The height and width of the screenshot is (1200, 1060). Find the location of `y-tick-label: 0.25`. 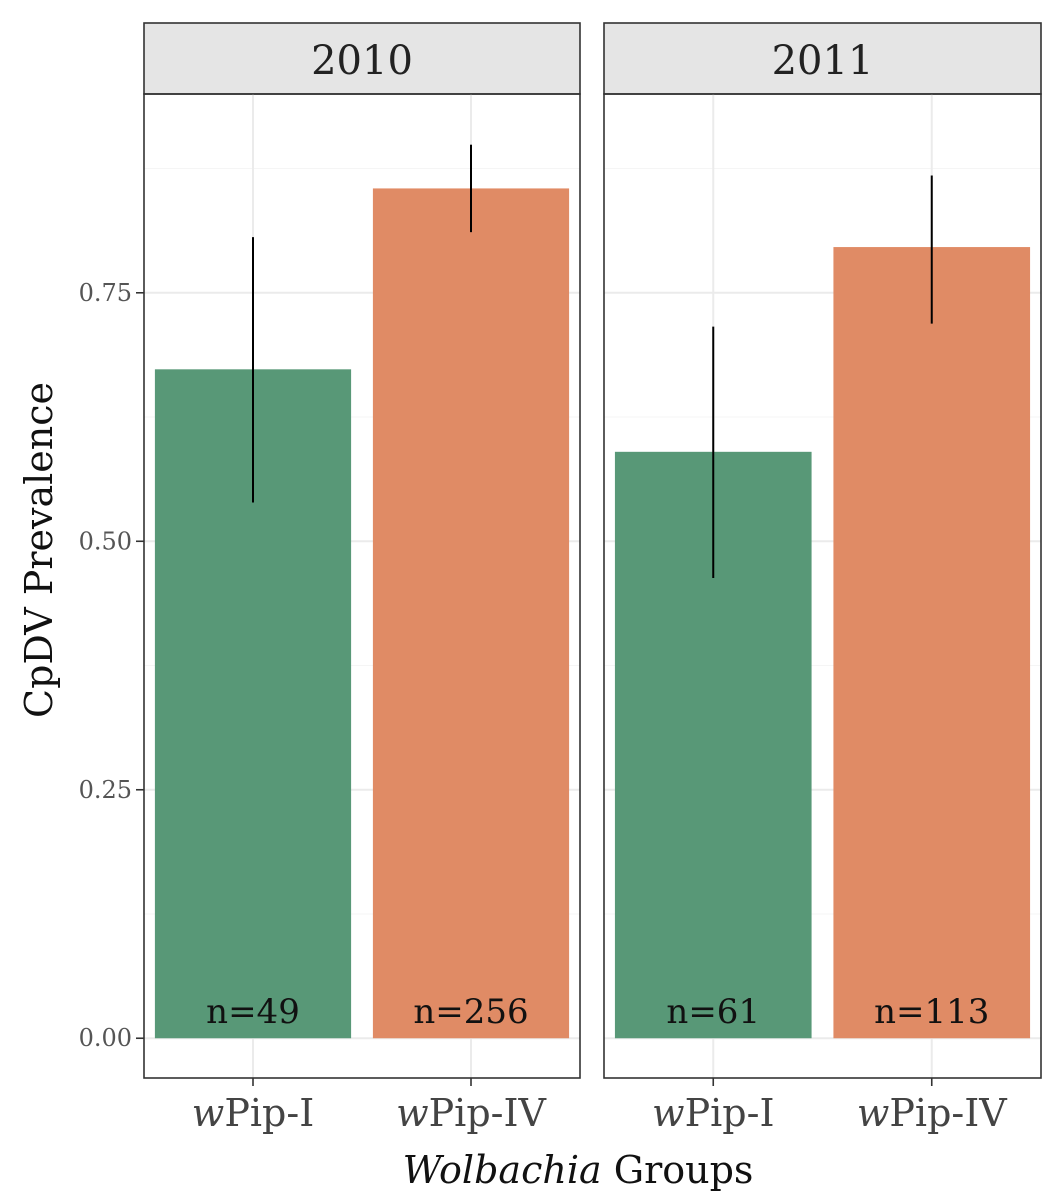

y-tick-label: 0.25 is located at coordinates (105, 790).